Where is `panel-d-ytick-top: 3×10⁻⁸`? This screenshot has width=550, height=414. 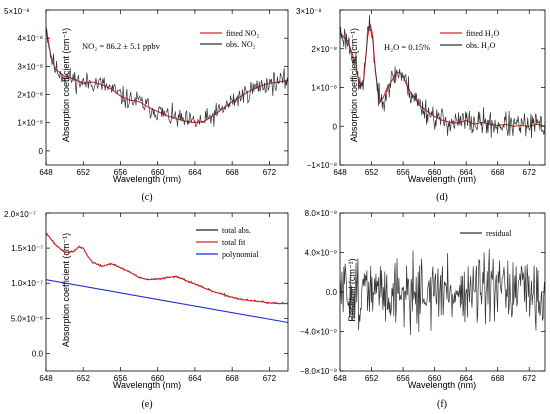 panel-d-ytick-top: 3×10⁻⁸ is located at coordinates (309, 11).